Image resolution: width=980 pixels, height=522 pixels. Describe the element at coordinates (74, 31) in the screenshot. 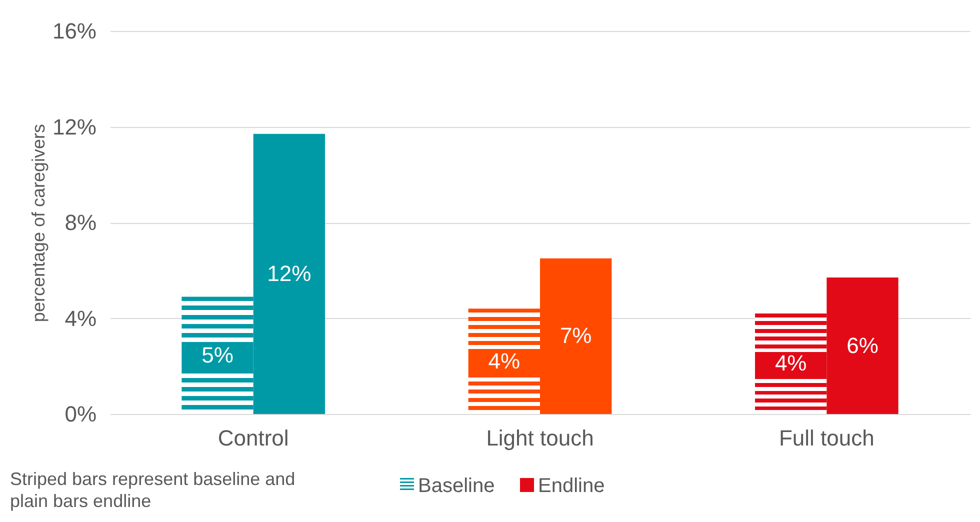

I see `y-tick-label: 16%` at that location.